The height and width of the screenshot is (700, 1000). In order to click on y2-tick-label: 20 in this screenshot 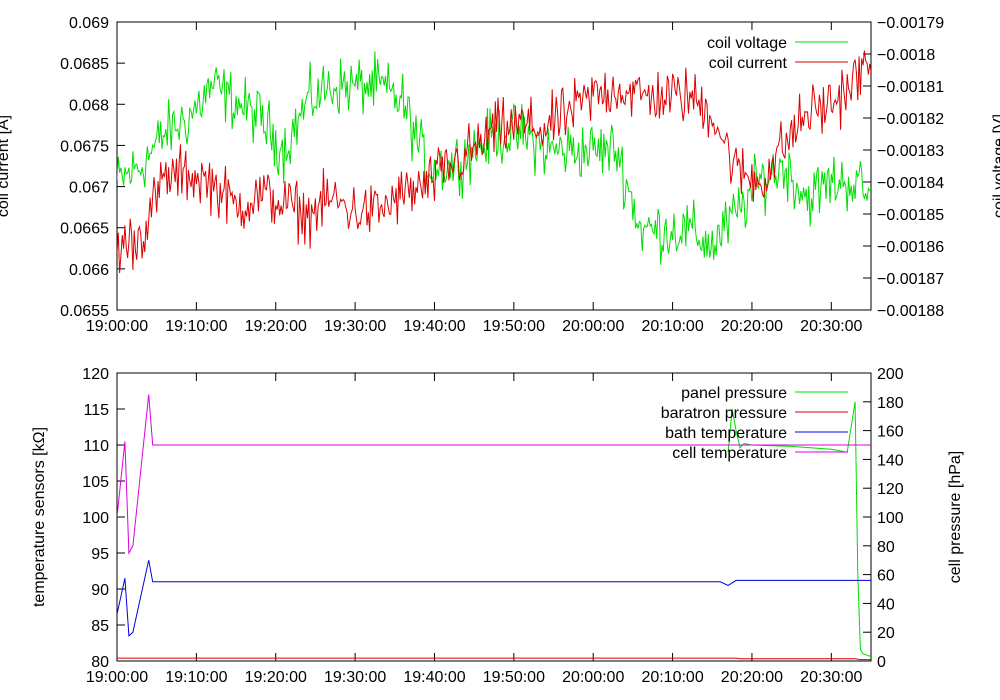, I will do `click(886, 633)`.